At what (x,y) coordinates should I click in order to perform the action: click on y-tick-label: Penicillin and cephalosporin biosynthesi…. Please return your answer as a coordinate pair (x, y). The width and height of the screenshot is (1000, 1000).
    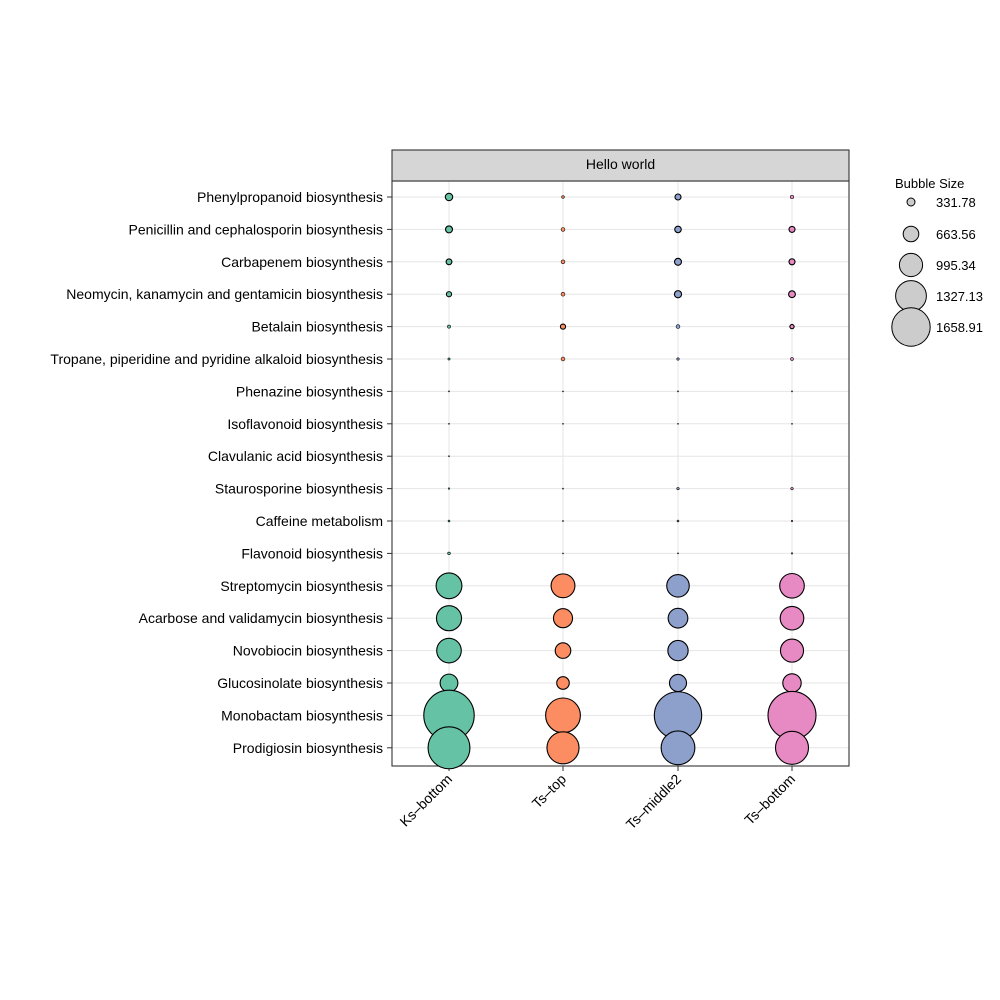
    Looking at the image, I should click on (256, 229).